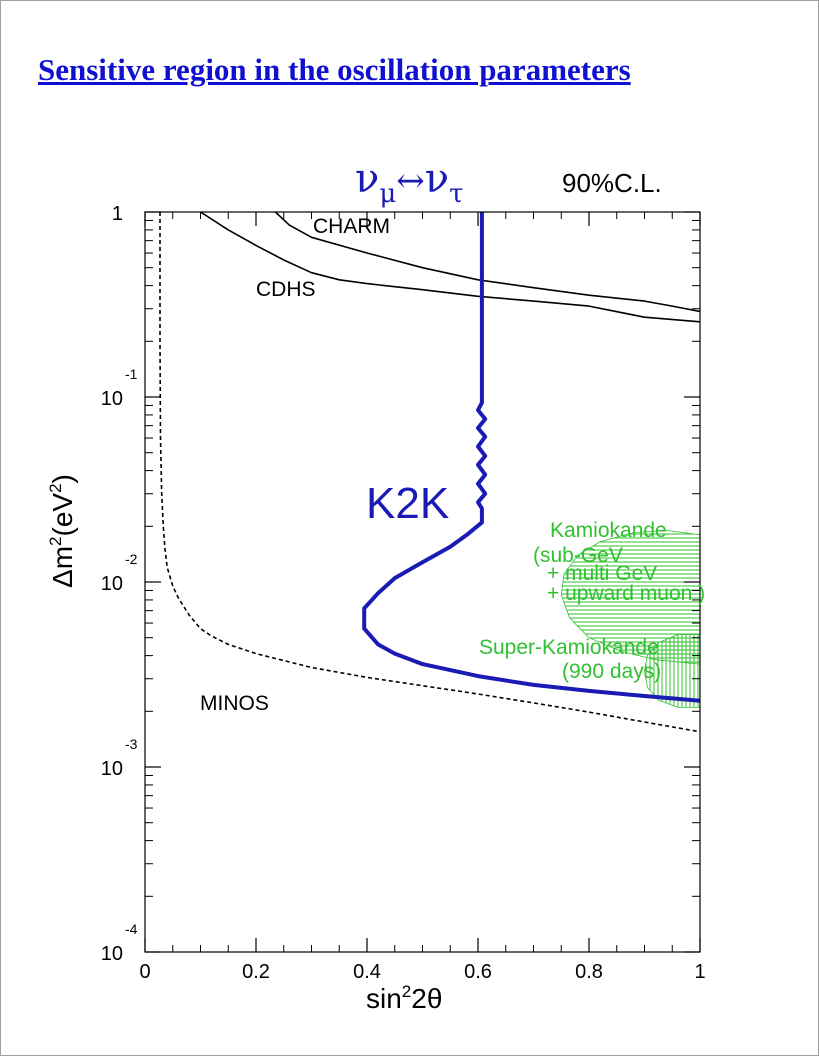 The height and width of the screenshot is (1056, 819). Describe the element at coordinates (487, 262) in the screenshot. I see `charm-curve` at that location.